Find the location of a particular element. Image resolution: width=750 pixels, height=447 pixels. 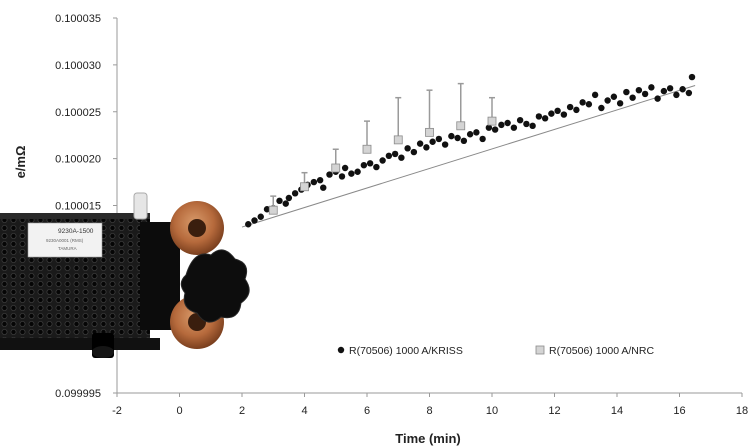

x-tick-label: 6 is located at coordinates (367, 411).